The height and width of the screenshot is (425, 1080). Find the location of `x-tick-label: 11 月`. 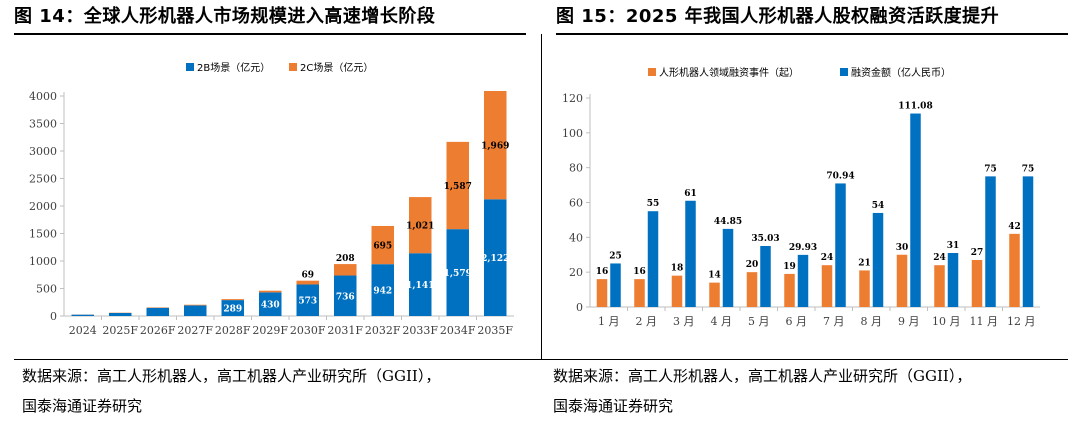

x-tick-label: 11 月 is located at coordinates (984, 321).